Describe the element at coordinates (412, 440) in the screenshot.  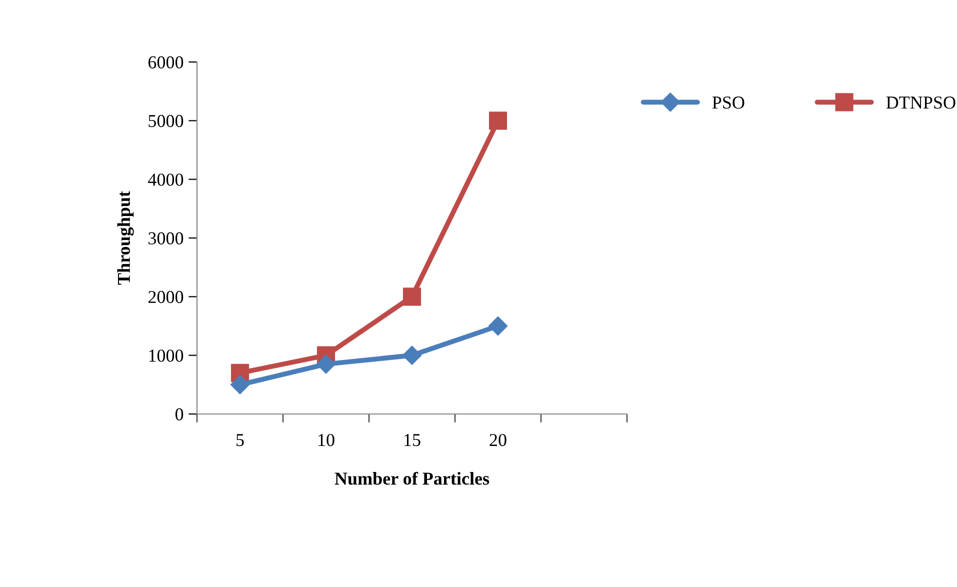
I see `x-tick-label: 15` at that location.